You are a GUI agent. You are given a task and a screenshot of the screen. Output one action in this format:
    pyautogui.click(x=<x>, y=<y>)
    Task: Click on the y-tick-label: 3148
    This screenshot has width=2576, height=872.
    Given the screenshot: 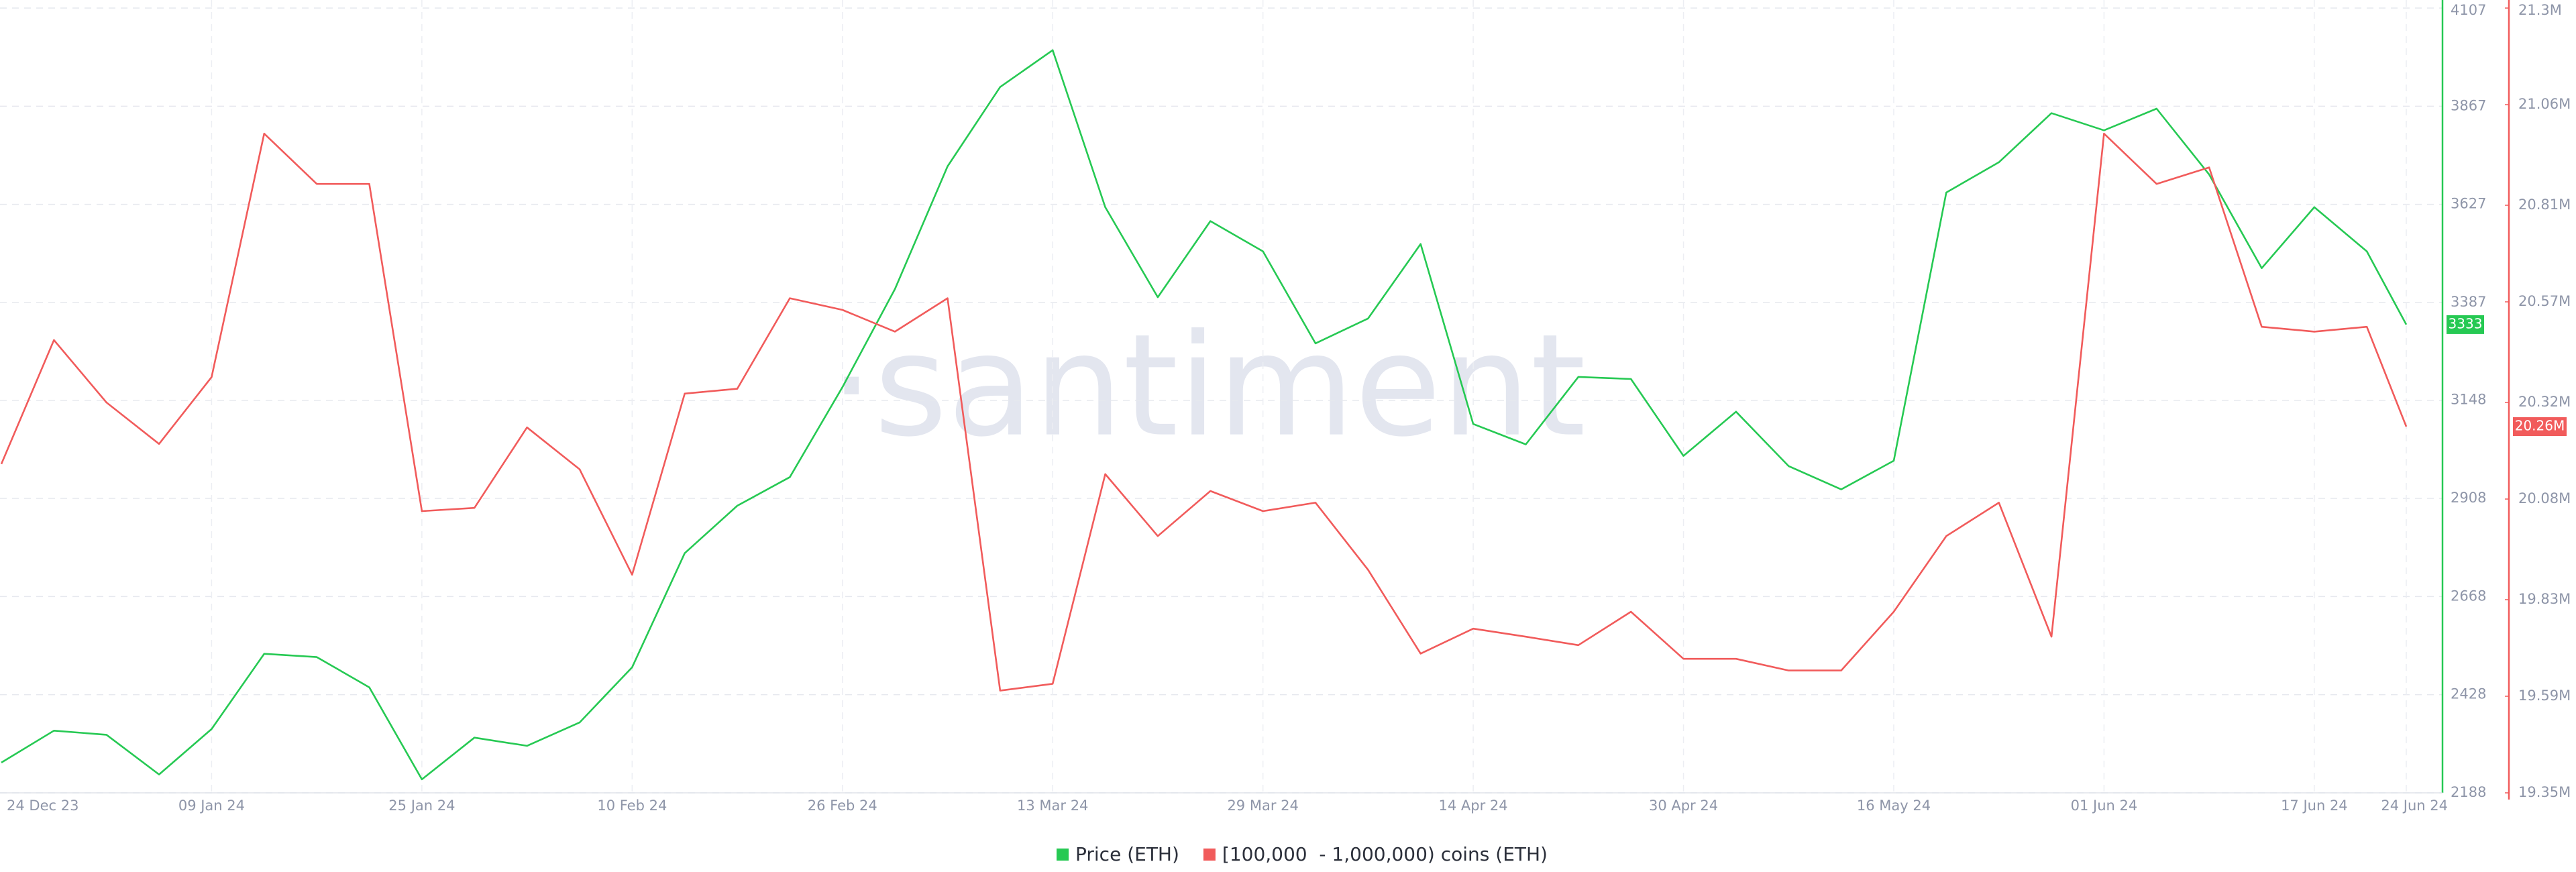 What is the action you would take?
    pyautogui.click(x=2468, y=400)
    